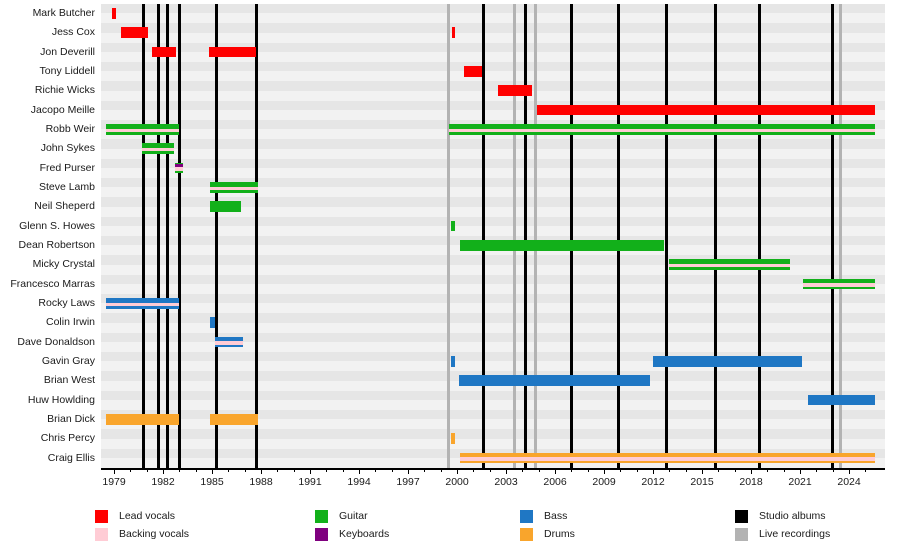  What do you see at coordinates (67, 167) in the screenshot?
I see `member-label: Fred Purser` at bounding box center [67, 167].